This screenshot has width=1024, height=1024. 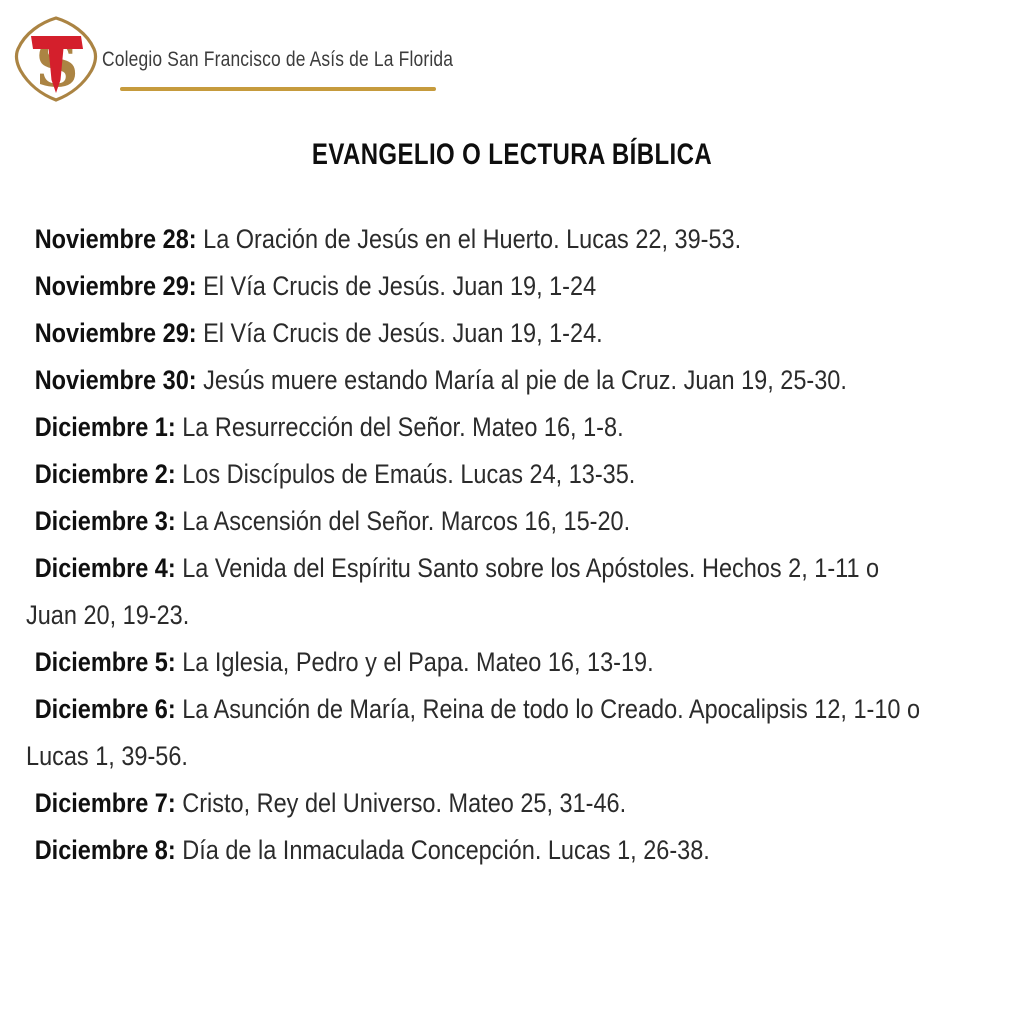 What do you see at coordinates (115, 239) in the screenshot?
I see `entry-date: Noviembre 28:` at bounding box center [115, 239].